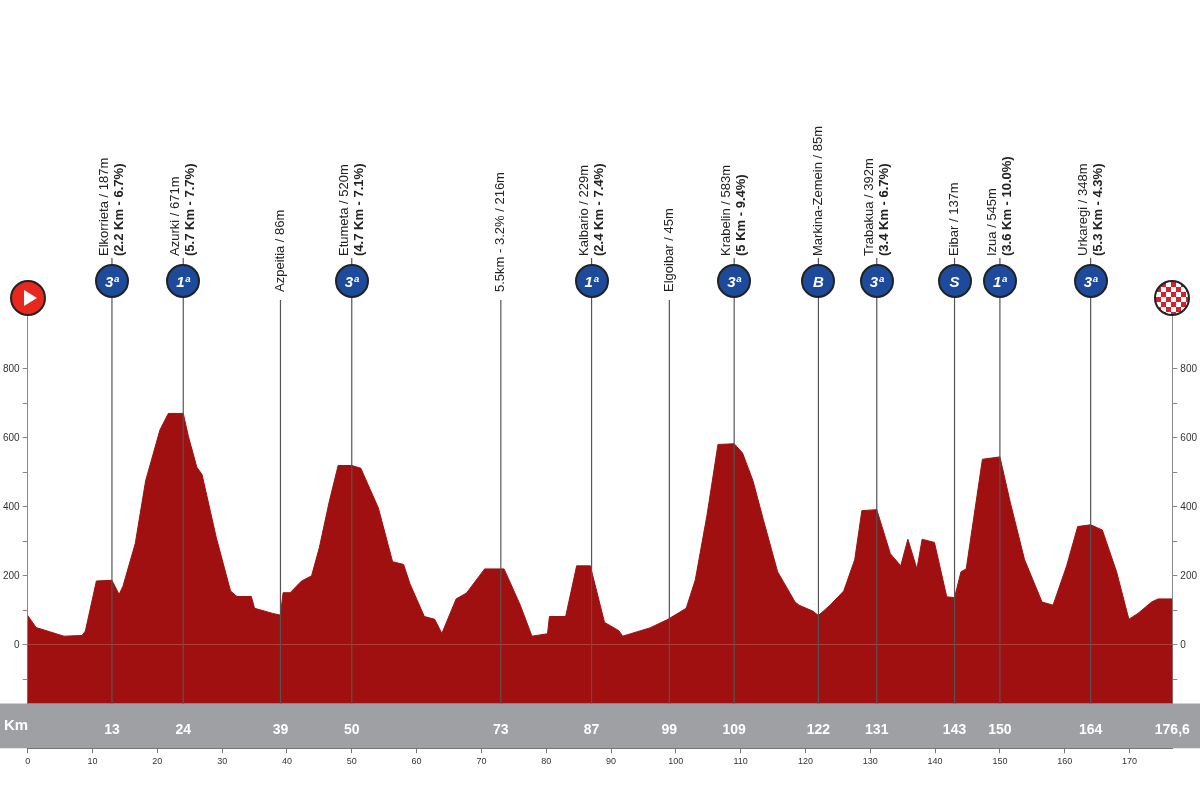  I want to click on x-tick-label: 0, so click(28, 761).